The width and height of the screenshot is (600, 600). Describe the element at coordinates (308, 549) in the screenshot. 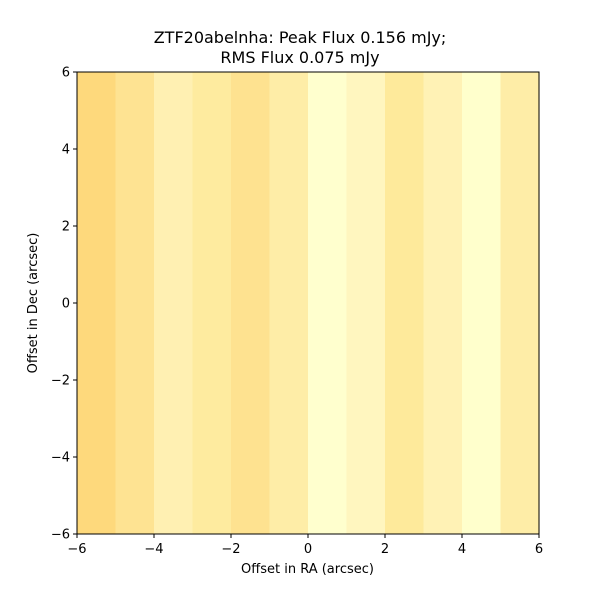

I see `x-tick-label: 0` at that location.